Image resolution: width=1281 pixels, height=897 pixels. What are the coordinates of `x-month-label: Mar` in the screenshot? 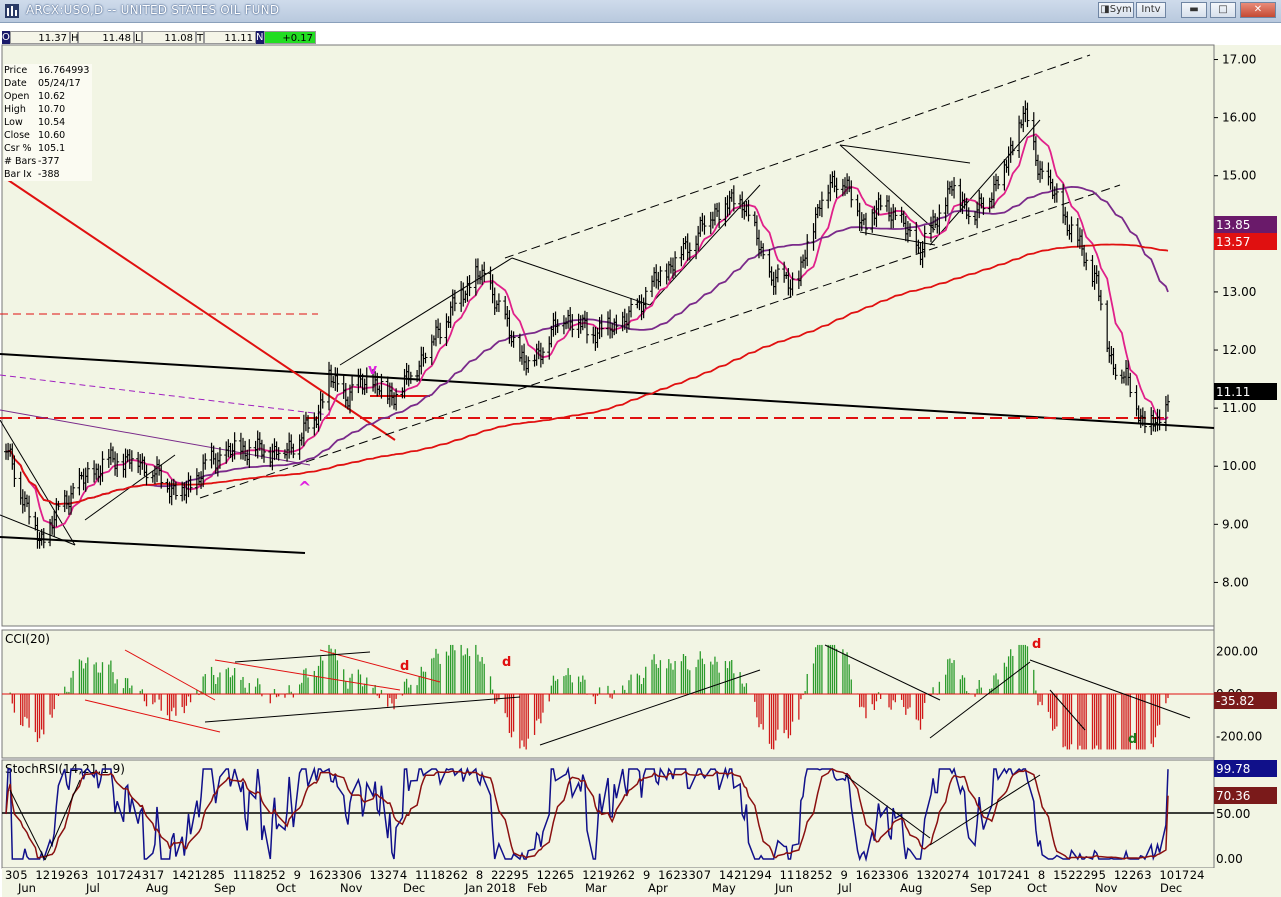 It's located at (596, 888).